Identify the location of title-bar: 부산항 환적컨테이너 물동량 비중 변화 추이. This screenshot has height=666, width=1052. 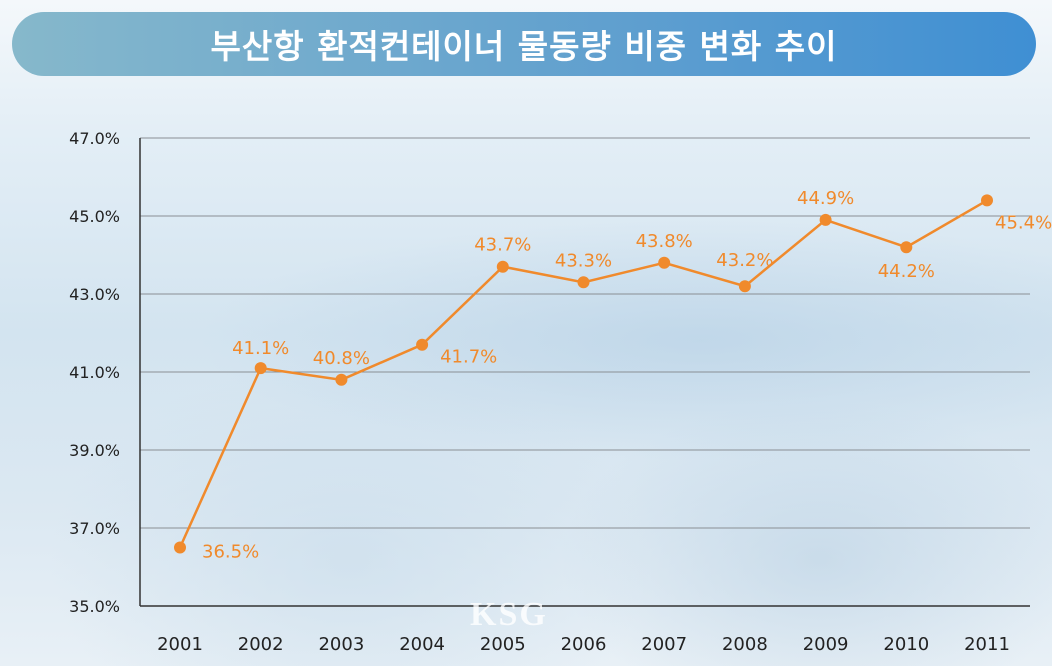
(524, 44).